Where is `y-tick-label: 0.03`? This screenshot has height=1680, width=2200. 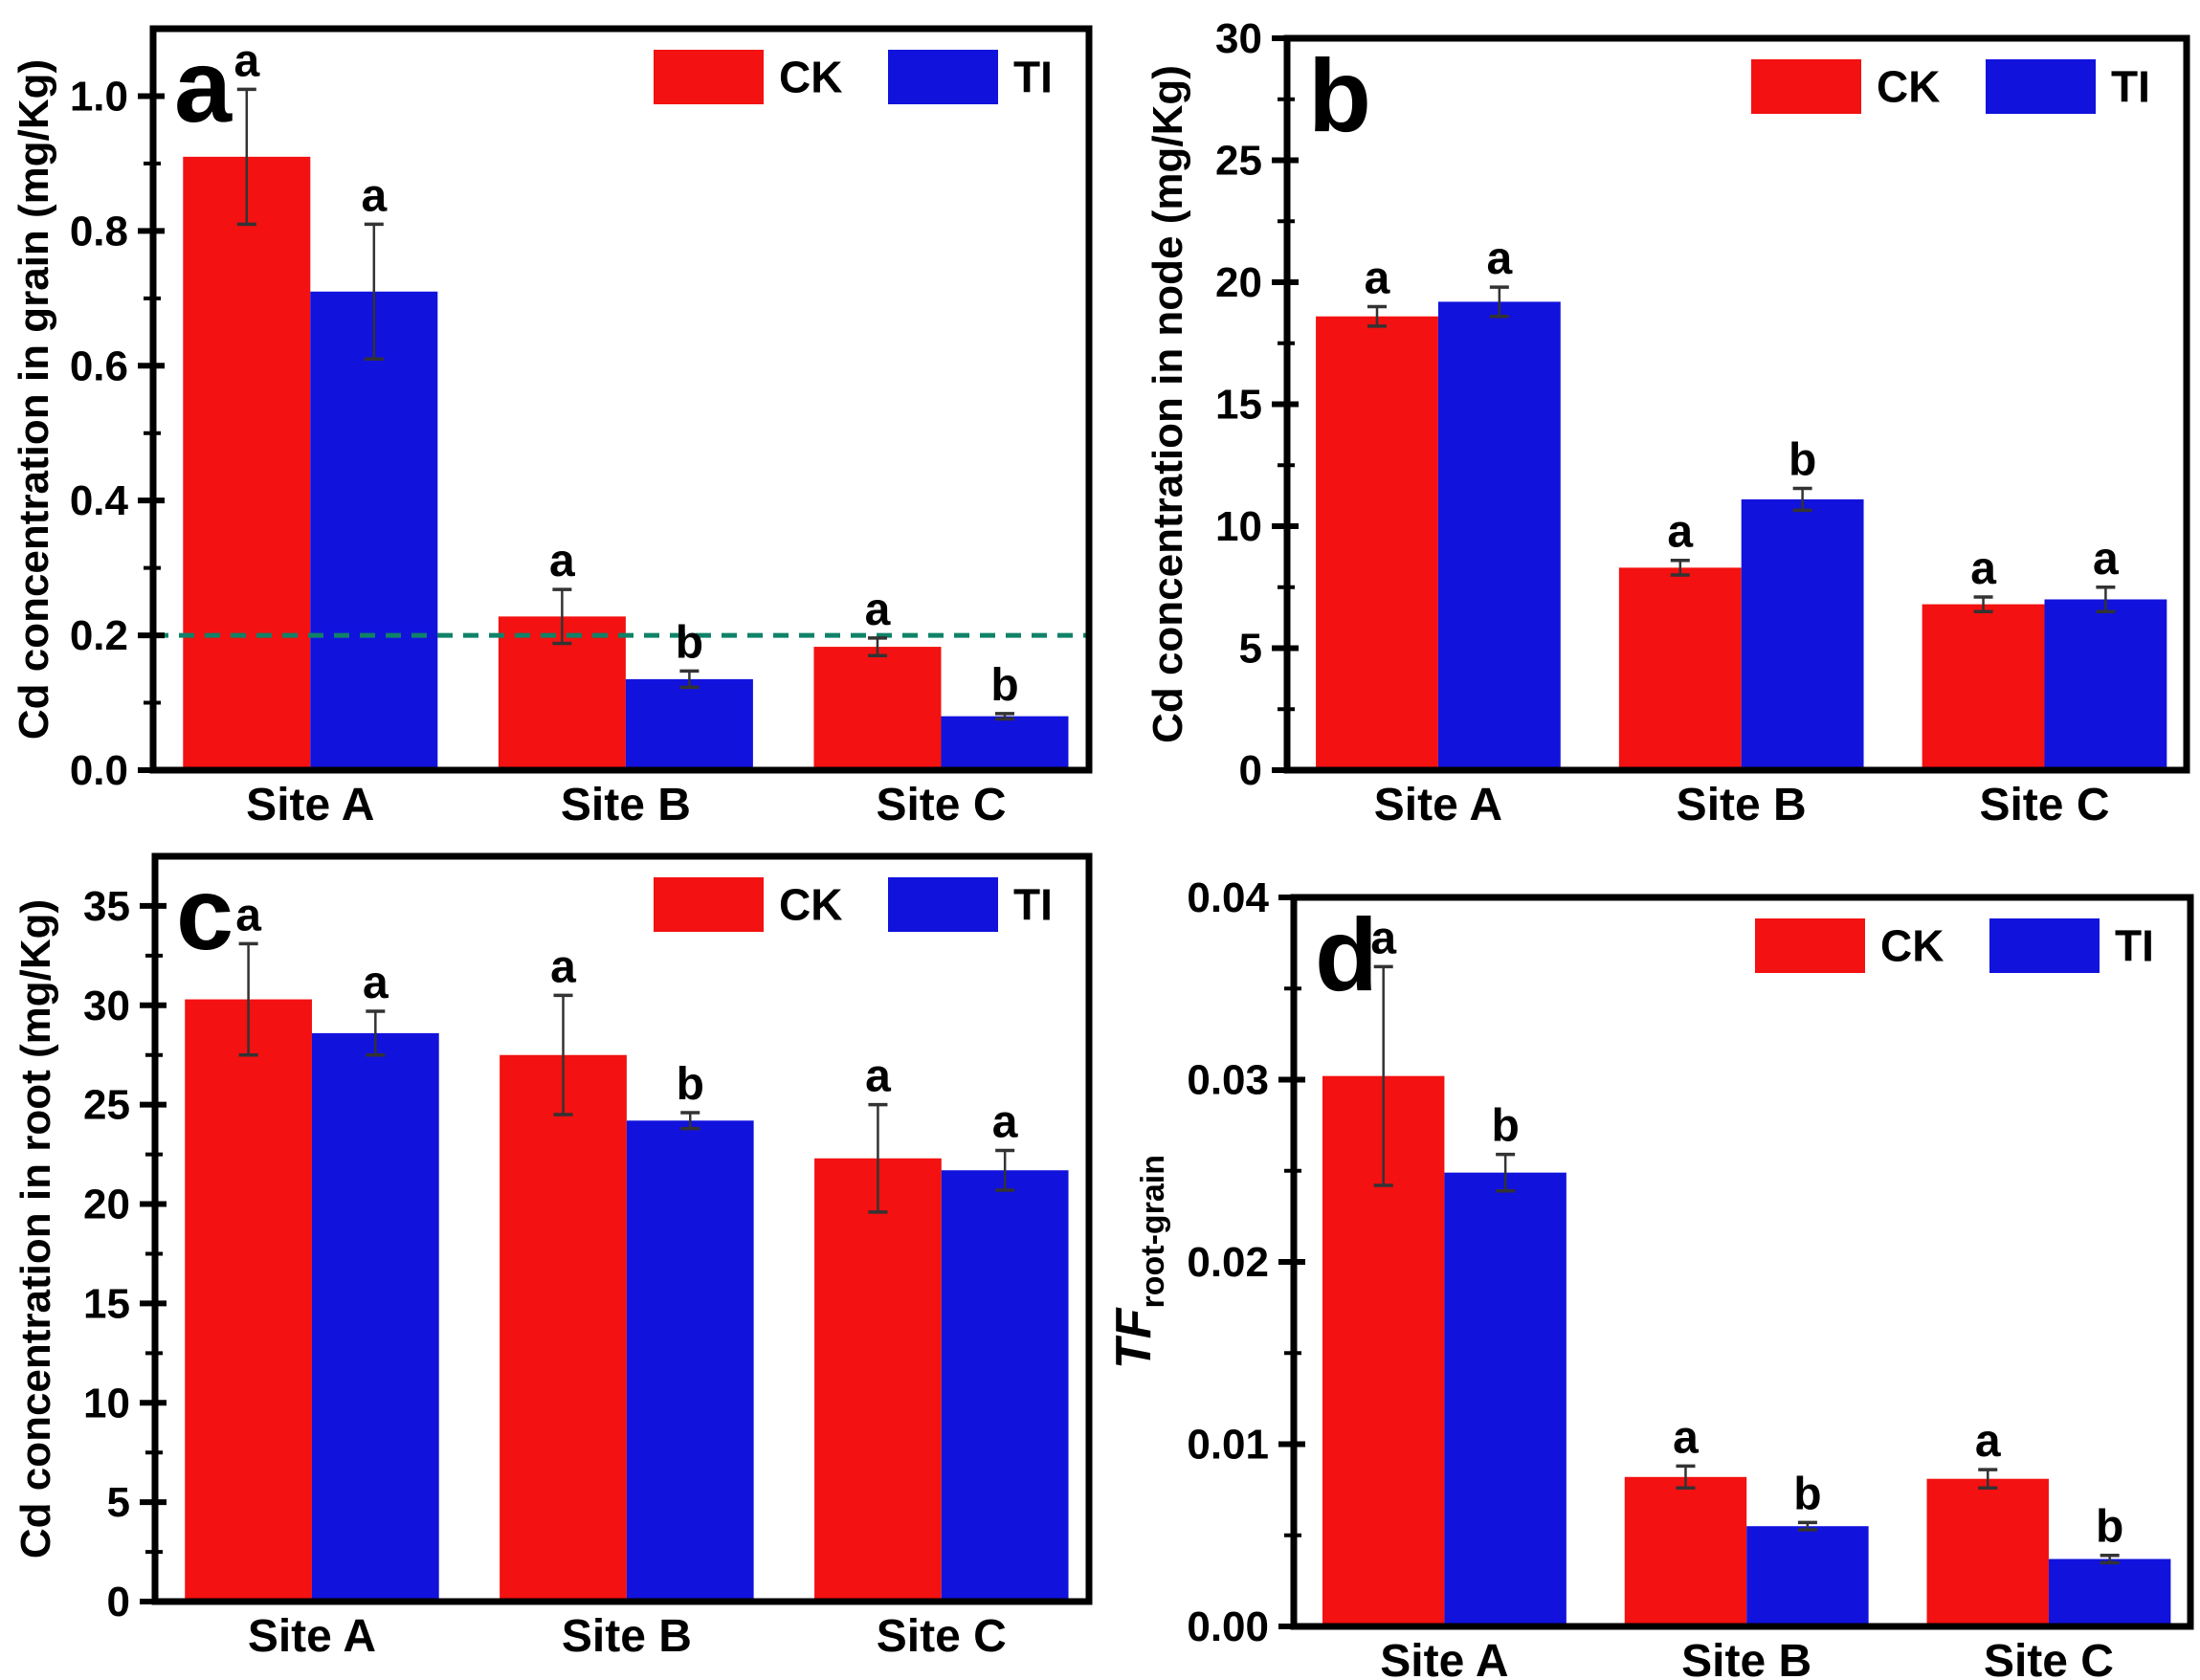 y-tick-label: 0.03 is located at coordinates (1228, 1081).